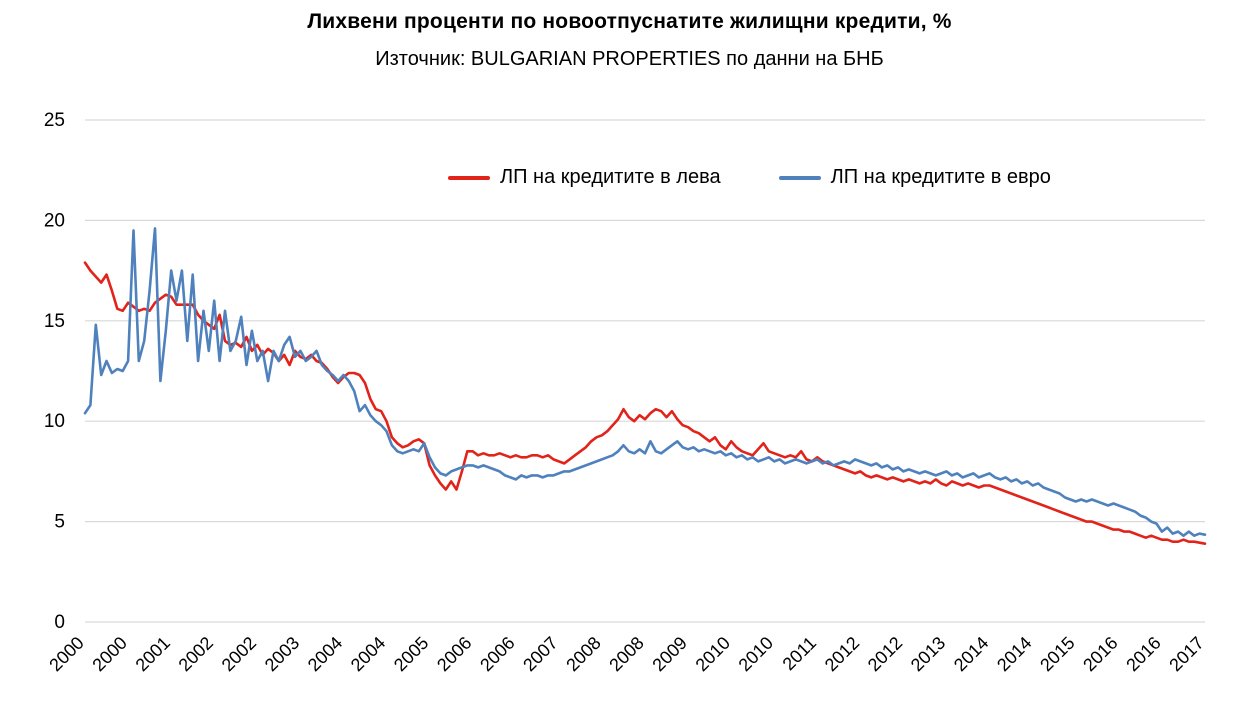 The image size is (1259, 716). Describe the element at coordinates (1186, 654) in the screenshot. I see `svg-text: 2017` at that location.